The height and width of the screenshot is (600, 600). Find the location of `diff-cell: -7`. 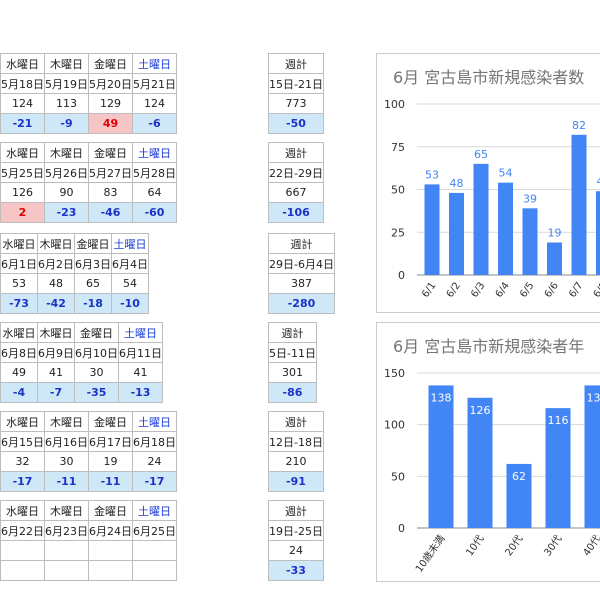

diff-cell: -7 is located at coordinates (56, 392).